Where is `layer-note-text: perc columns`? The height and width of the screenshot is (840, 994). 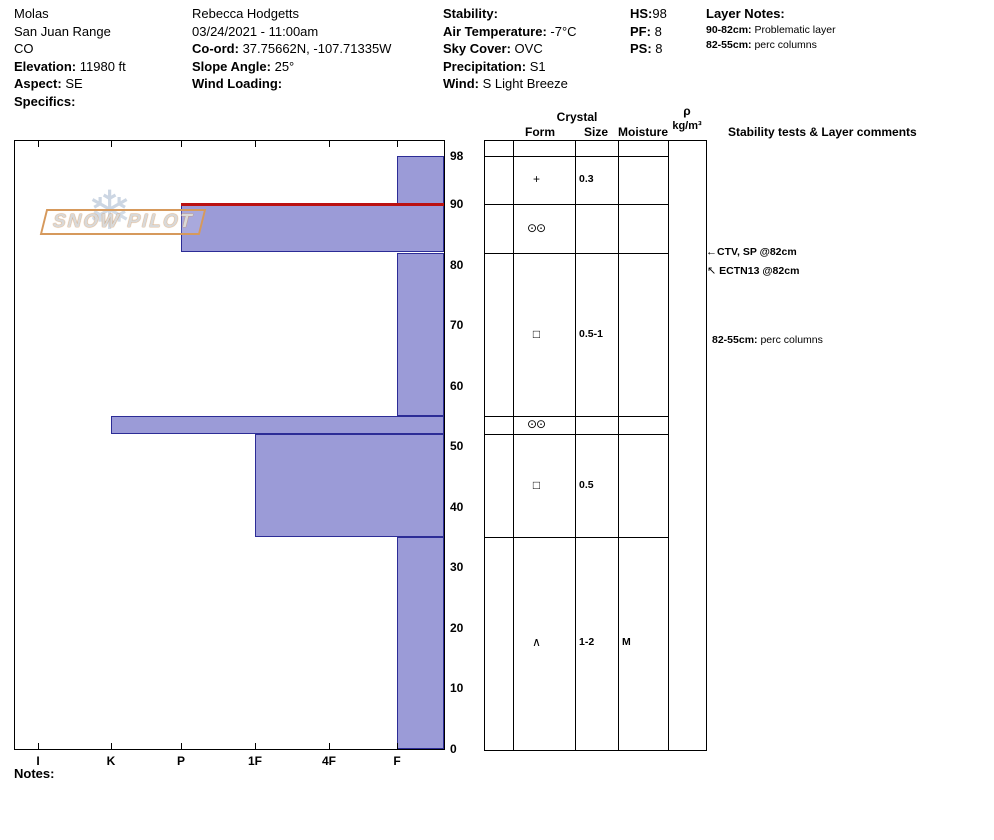
layer-note-text: perc columns is located at coordinates (785, 45).